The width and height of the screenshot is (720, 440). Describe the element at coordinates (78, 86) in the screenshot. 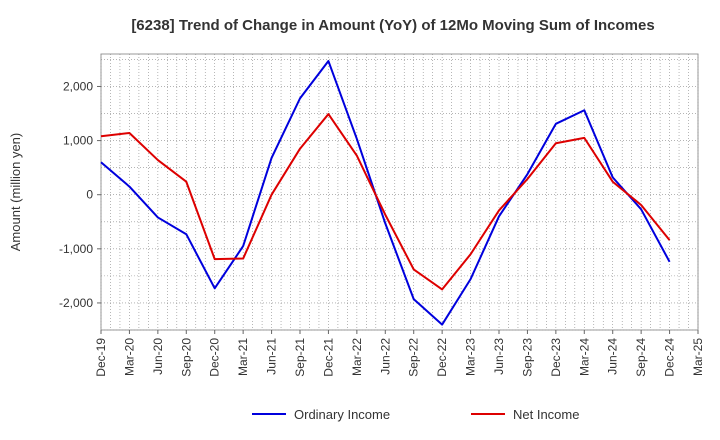

I see `y-tick-label: 2,000` at that location.